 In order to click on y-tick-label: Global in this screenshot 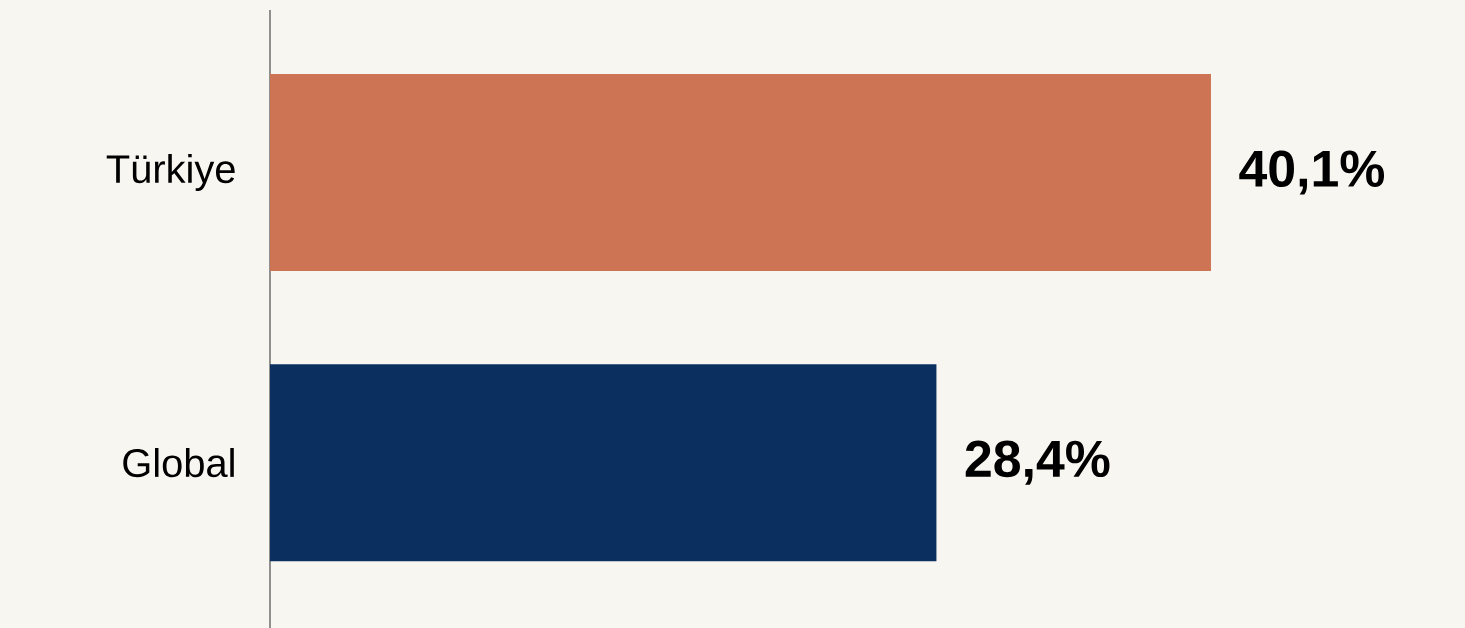, I will do `click(178, 462)`.